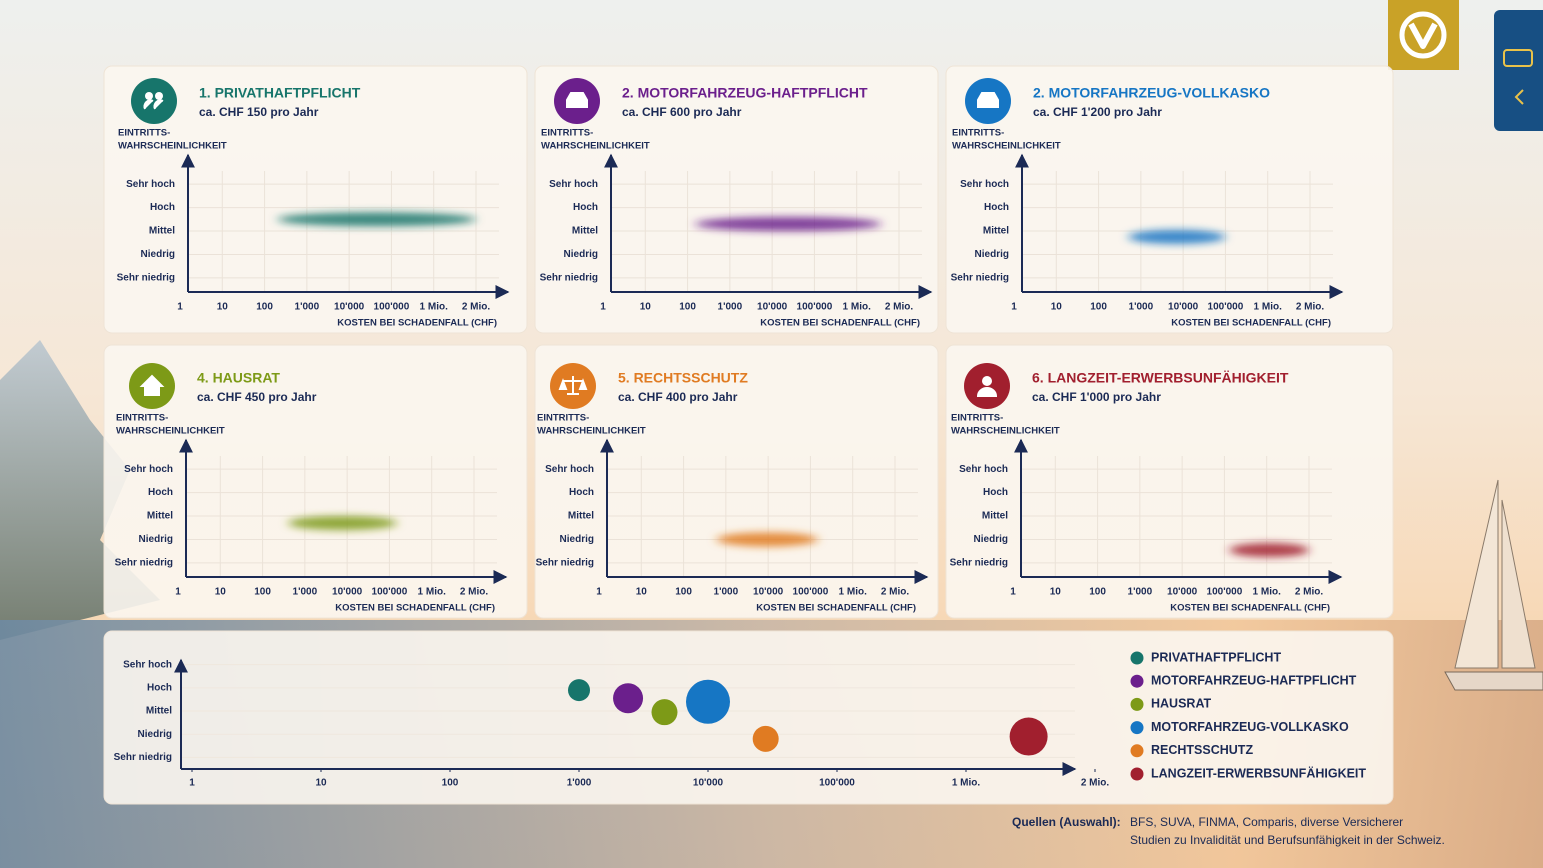 The width and height of the screenshot is (1543, 868). I want to click on panel-title: 1. PRIVATHAFTPFLICHT, so click(280, 93).